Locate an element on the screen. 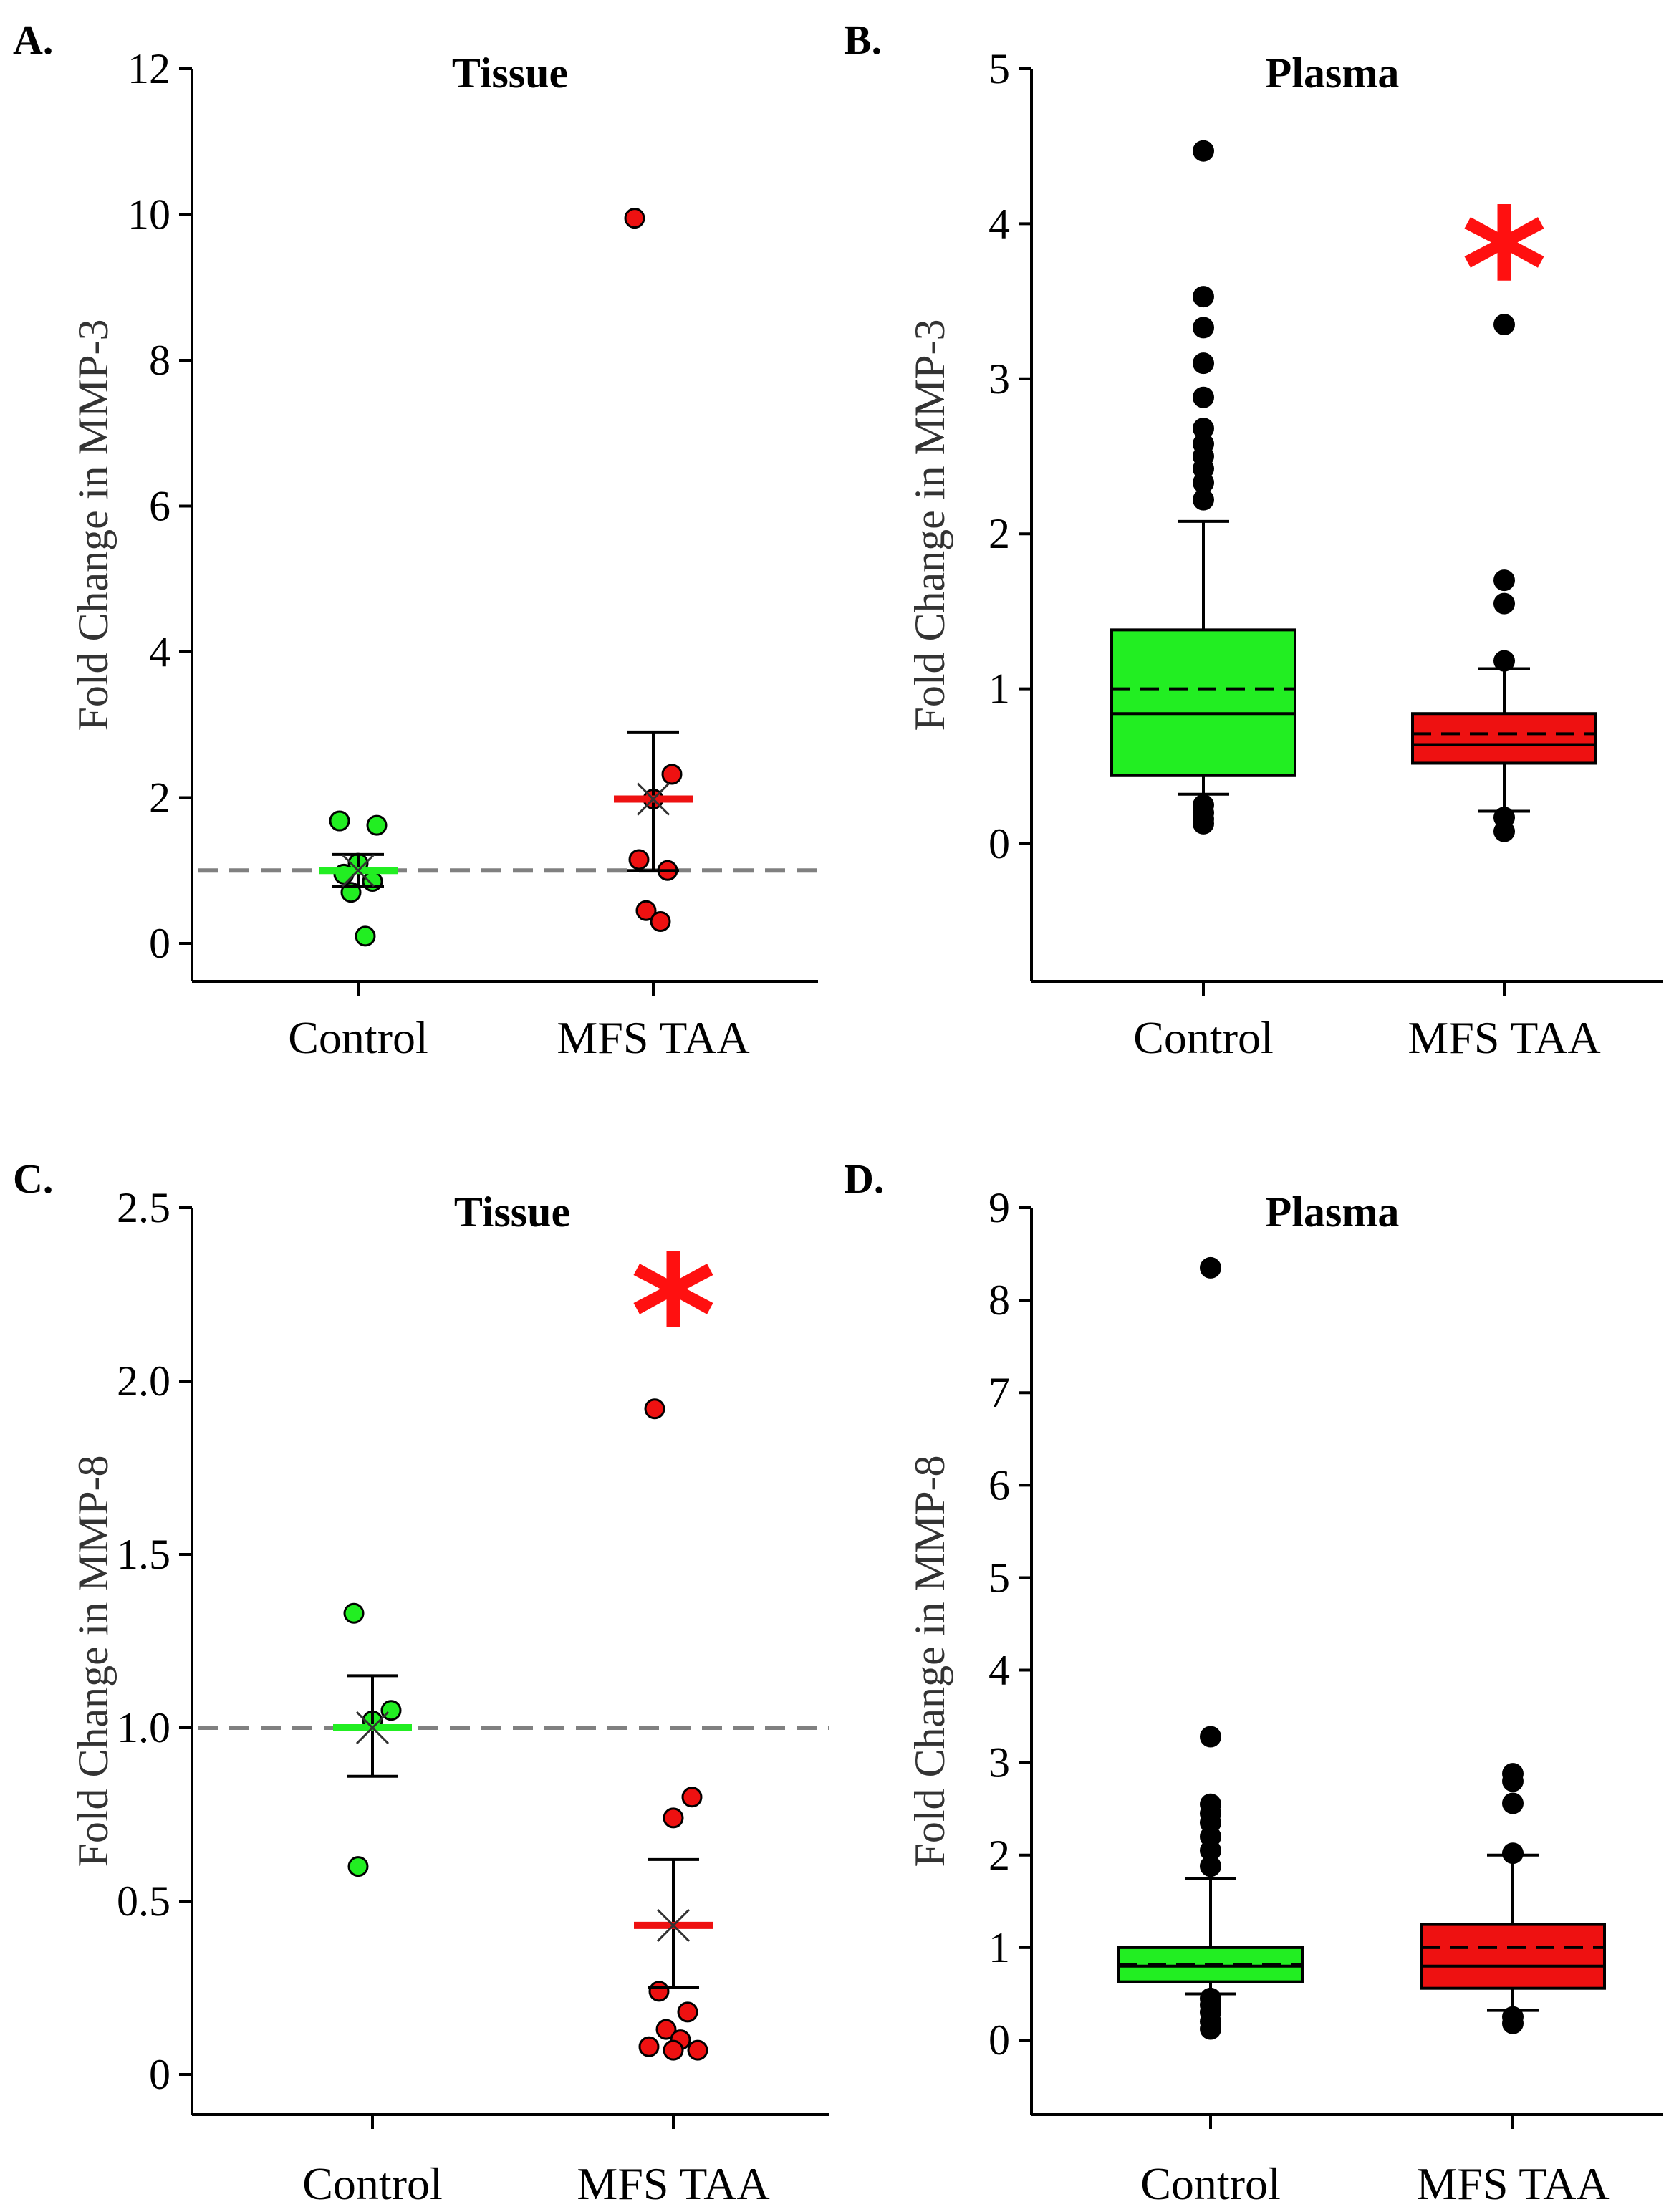  y-tick-label: 2.0 is located at coordinates (143, 1381).